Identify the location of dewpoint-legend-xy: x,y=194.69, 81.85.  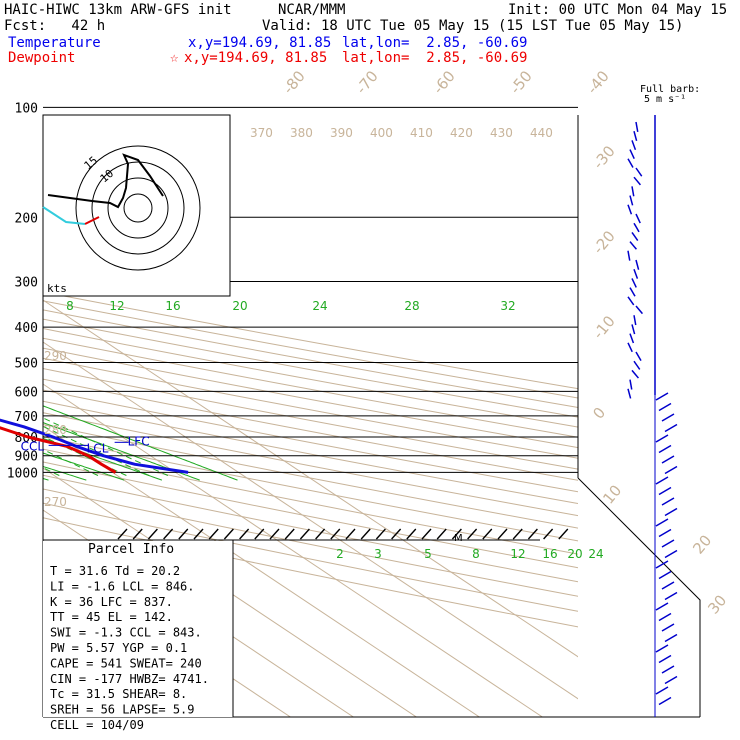
(256, 58).